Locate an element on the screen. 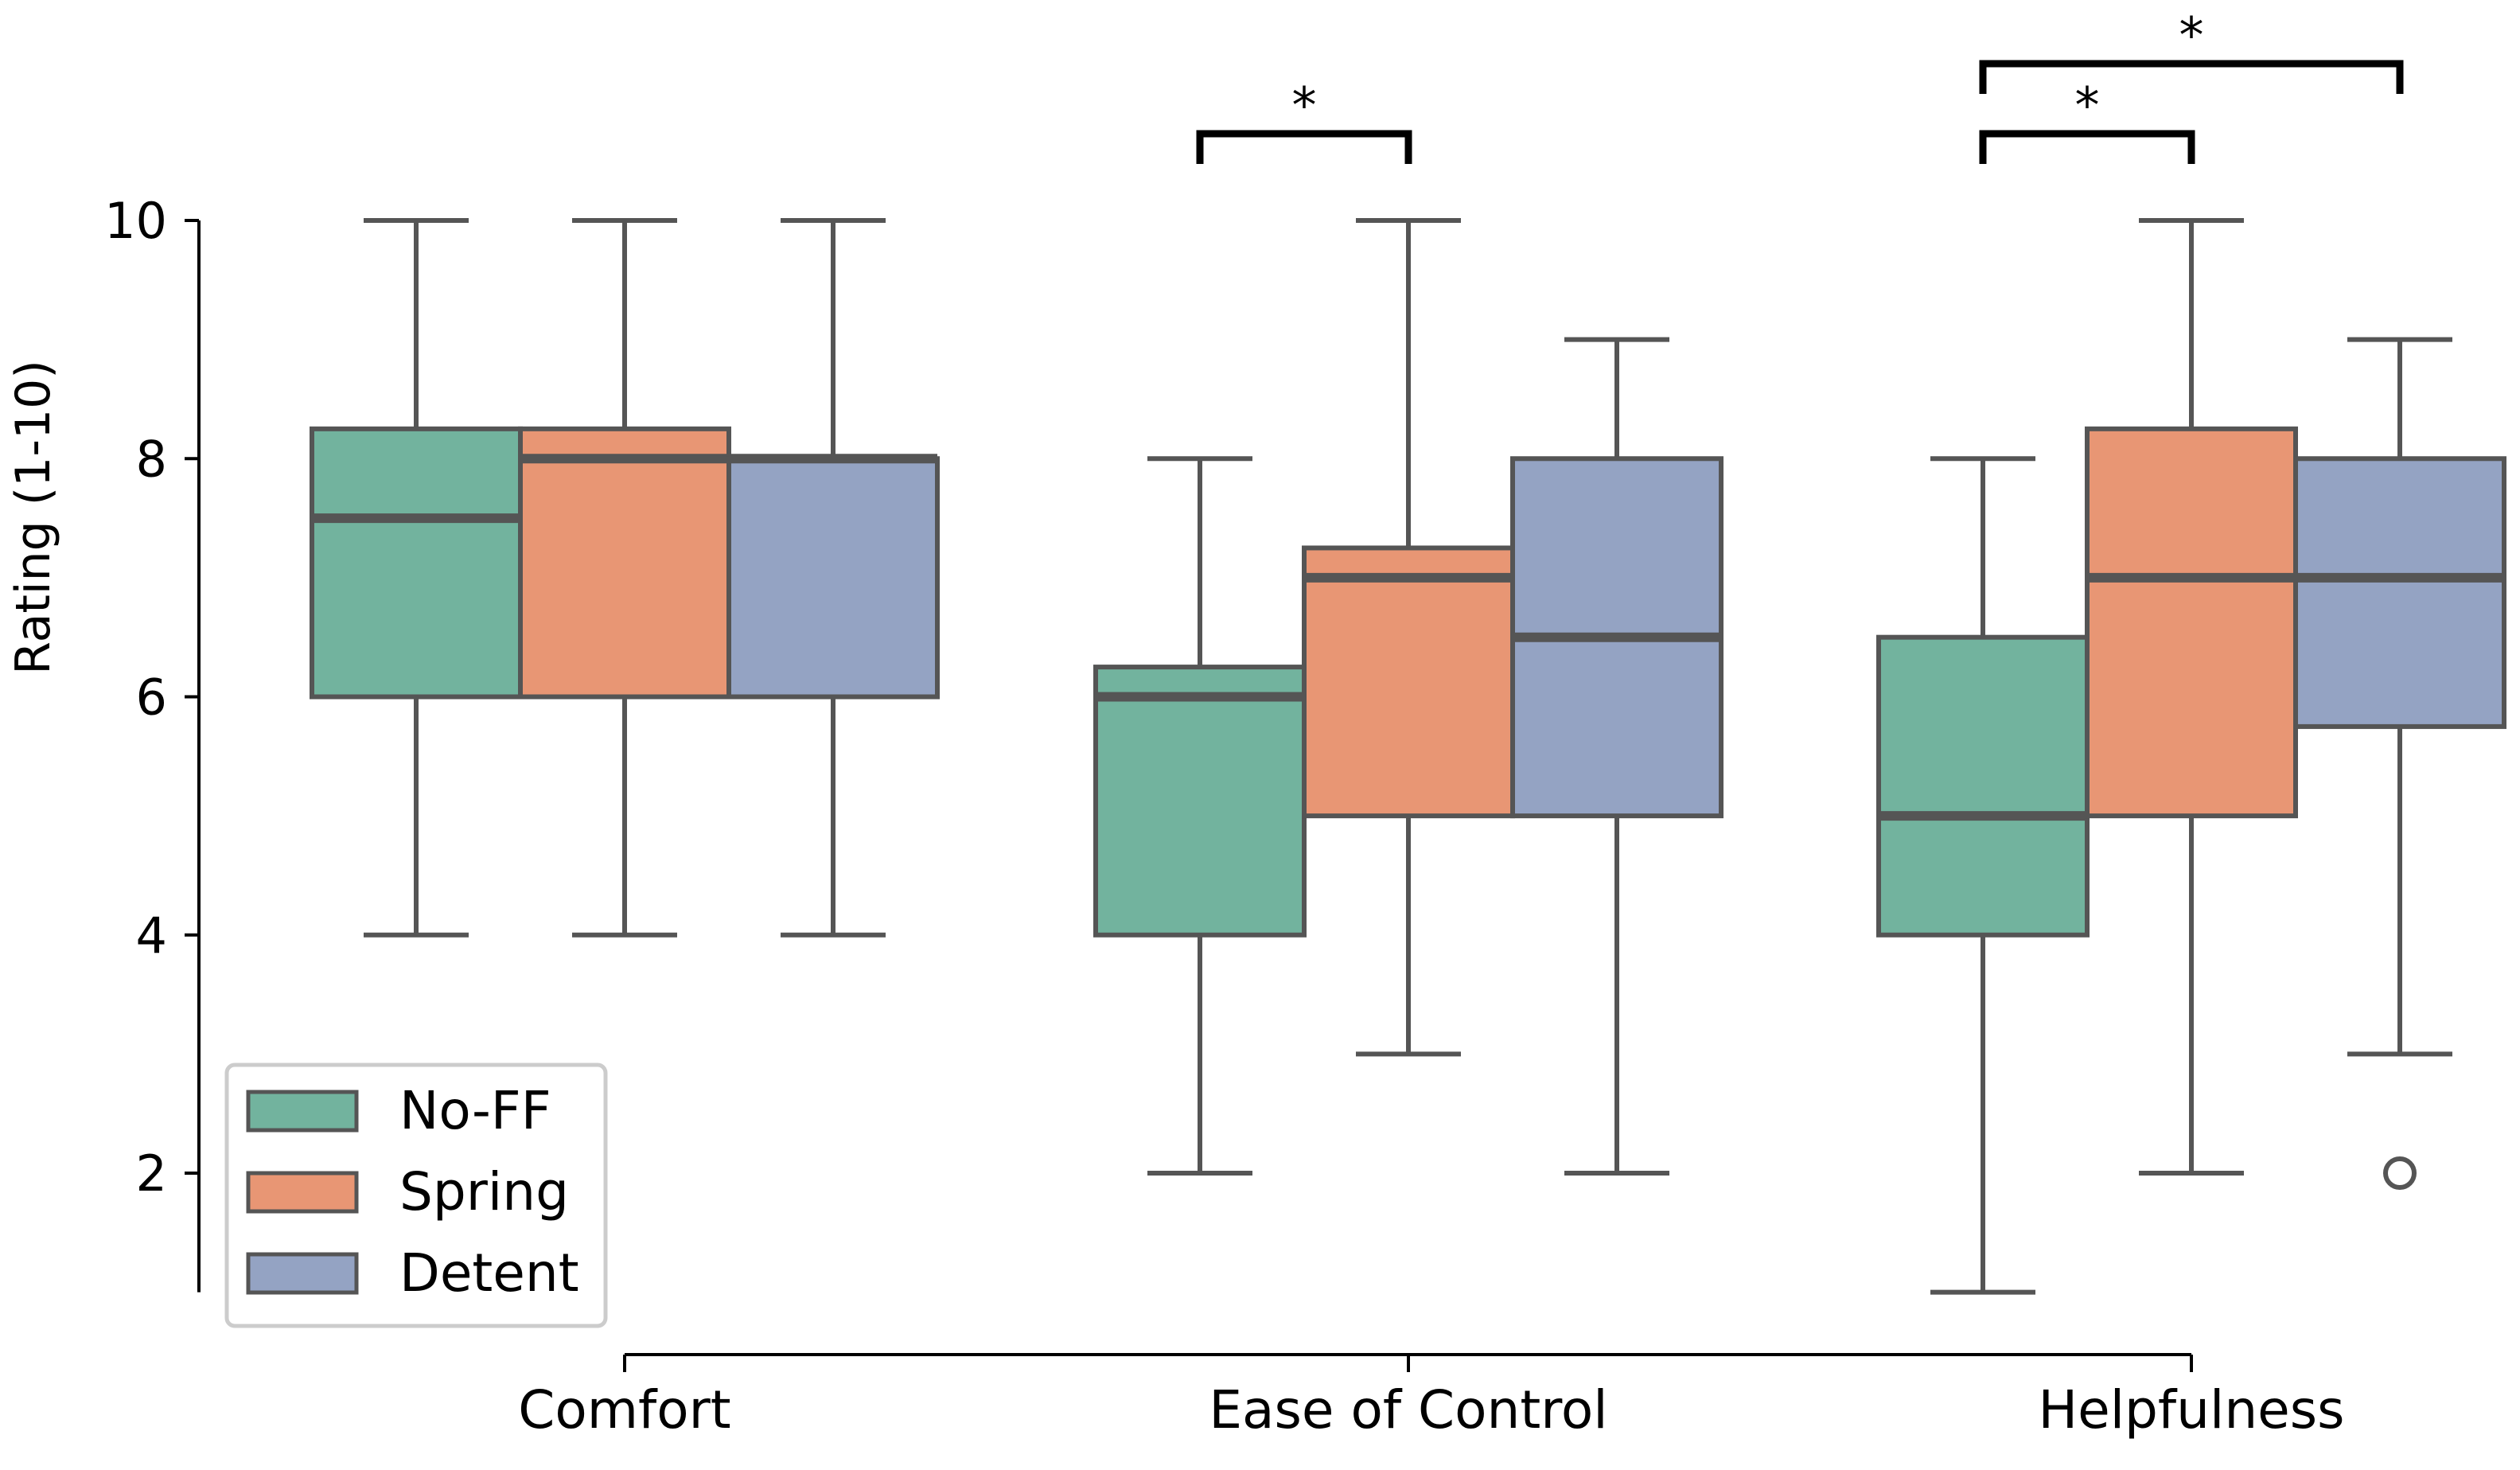 This screenshot has width=2520, height=1470. box-body-no-ff-comfort is located at coordinates (416, 563).